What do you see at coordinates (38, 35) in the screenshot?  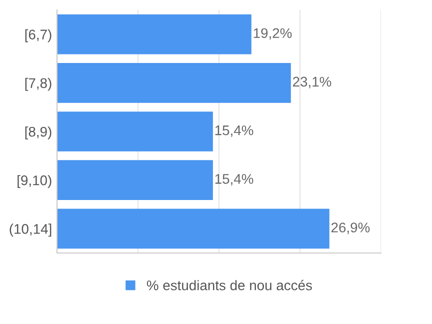 I see `y-tick-label: [6,7)` at bounding box center [38, 35].